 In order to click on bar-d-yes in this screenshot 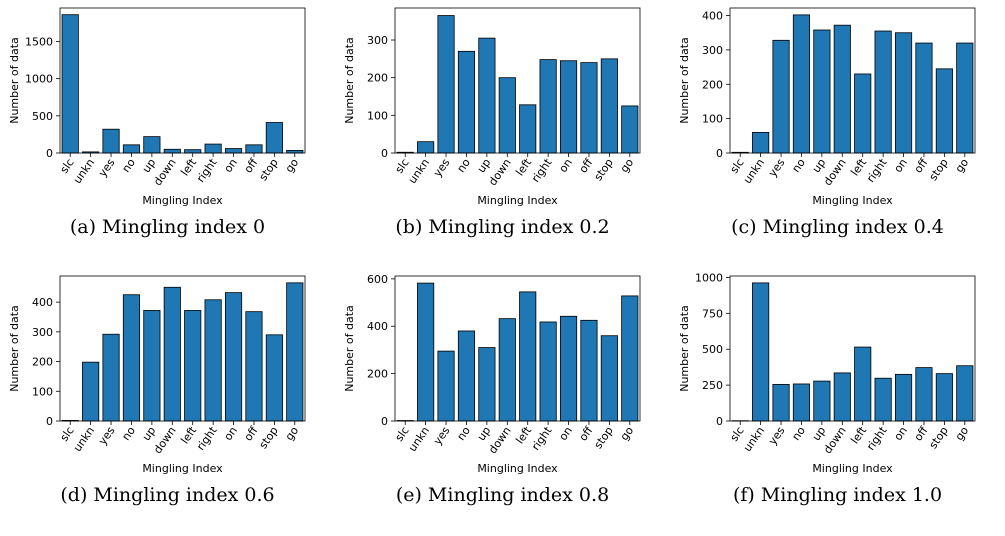, I will do `click(111, 377)`.